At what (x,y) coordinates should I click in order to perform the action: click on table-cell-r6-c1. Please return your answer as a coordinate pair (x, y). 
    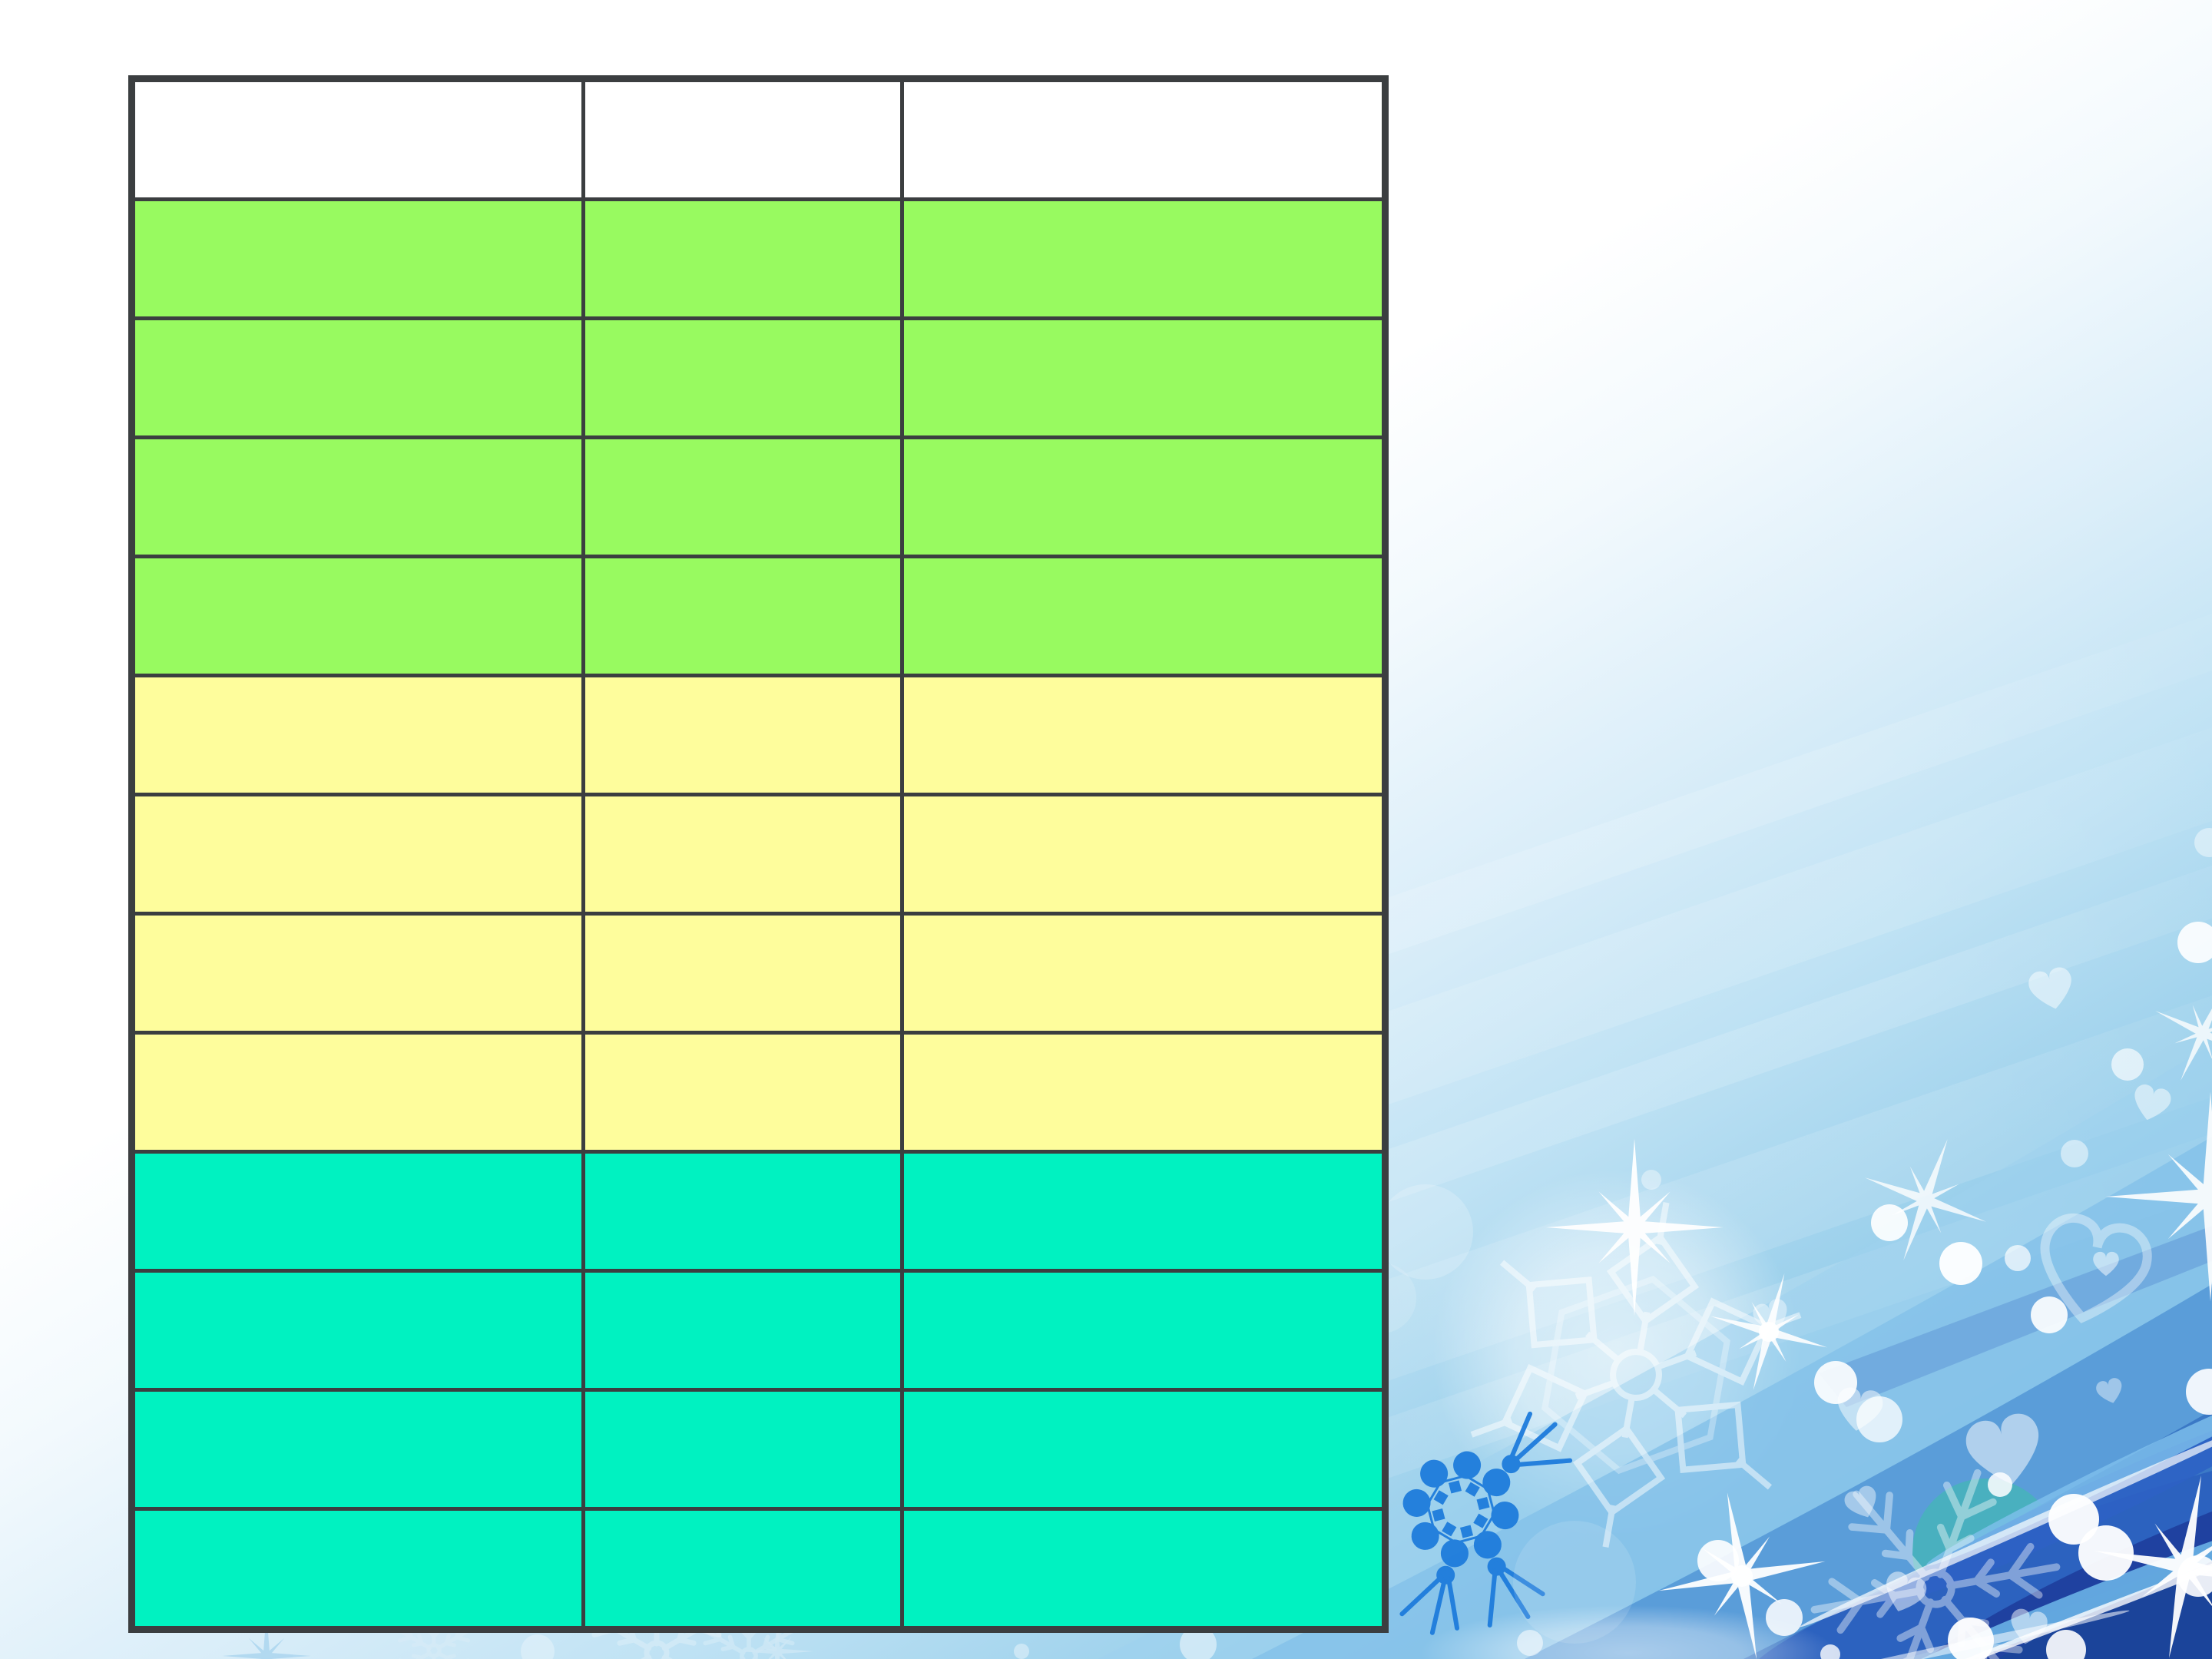
    Looking at the image, I should click on (360, 854).